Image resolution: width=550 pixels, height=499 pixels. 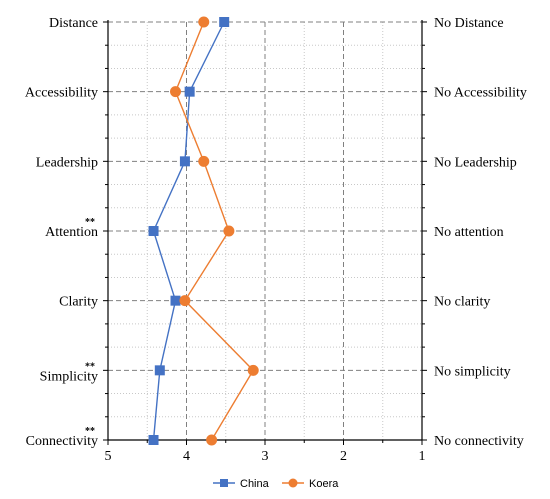 I want to click on right-category-label: No clarity, so click(x=462, y=302).